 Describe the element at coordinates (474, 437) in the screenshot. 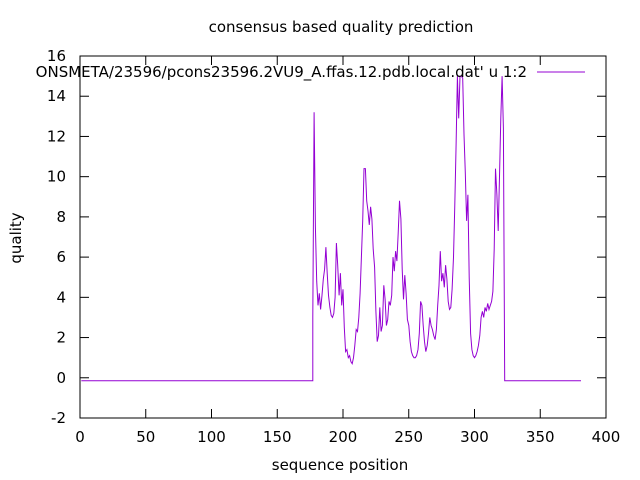

I see `x-tick-label: 300` at that location.